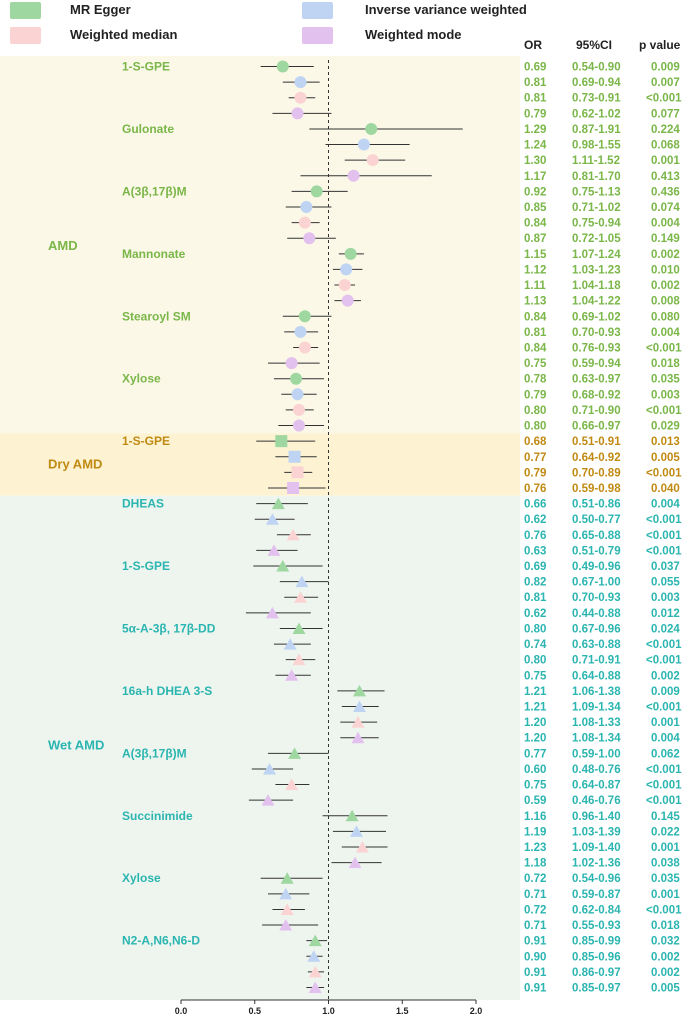  I want to click on or-value: 0.76, so click(535, 489).